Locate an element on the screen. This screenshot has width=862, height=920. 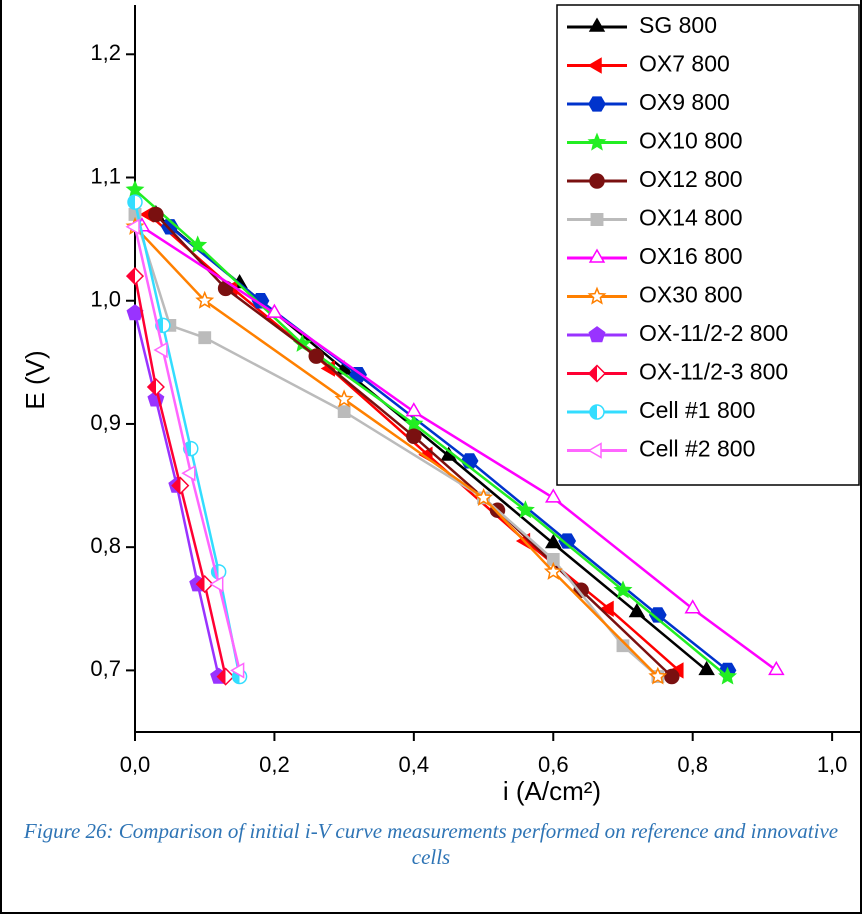
y-tick-label: 0,8 is located at coordinates (105, 545).